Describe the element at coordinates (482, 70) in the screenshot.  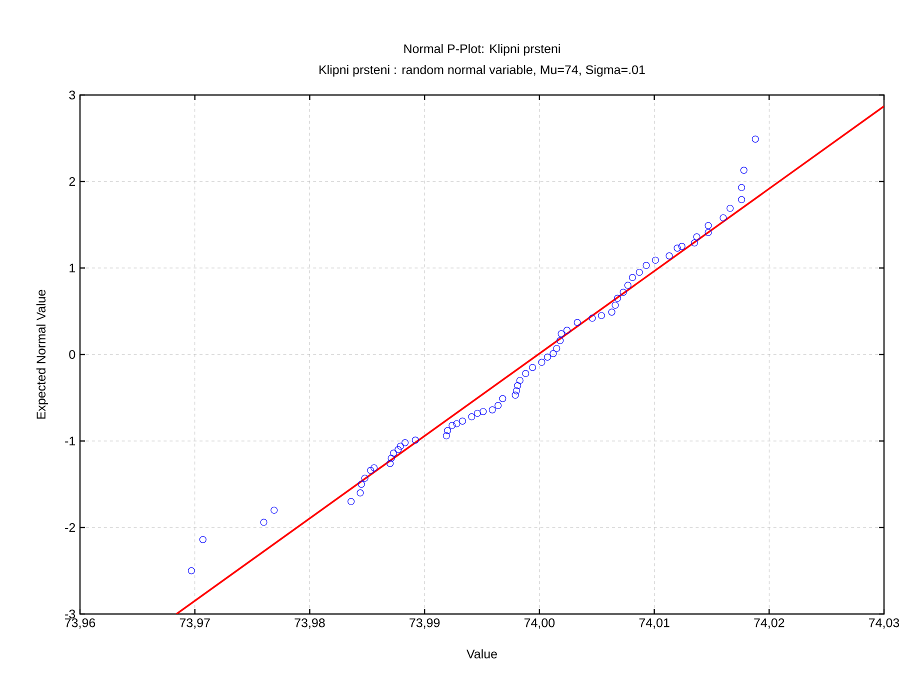
I see `chart-subtitle: Klipni prsteni : random normal variable, Mu=74, Sigma=.01` at that location.